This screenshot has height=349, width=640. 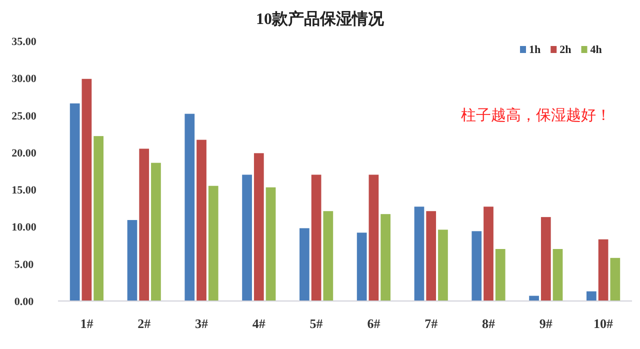 I want to click on x-tick-label: 10#, so click(x=604, y=323).